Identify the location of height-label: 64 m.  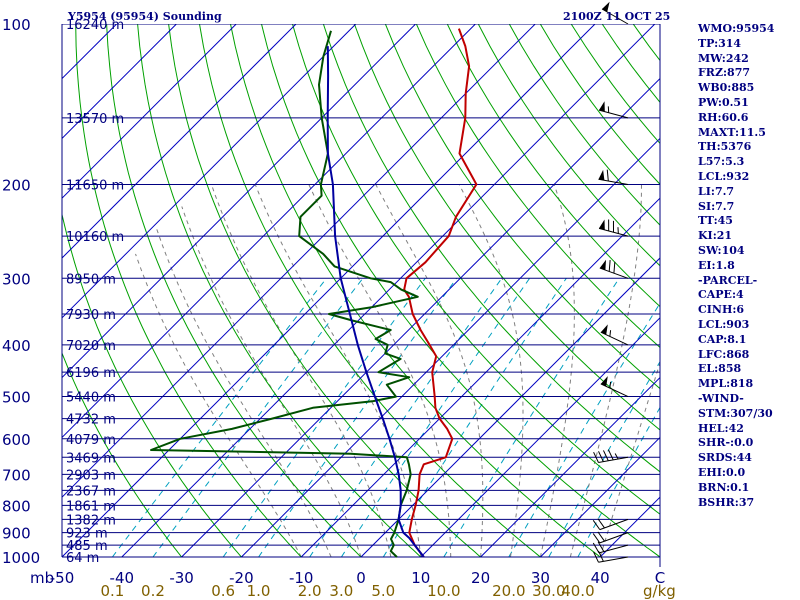
(82, 558).